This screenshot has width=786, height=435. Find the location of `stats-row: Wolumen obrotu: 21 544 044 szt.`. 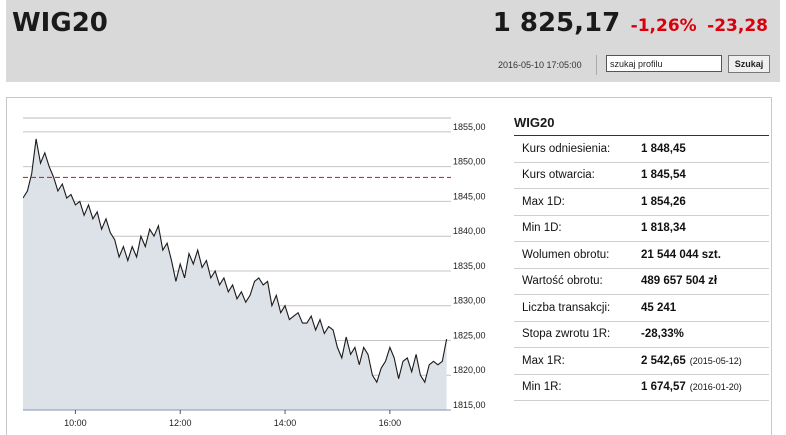

stats-row: Wolumen obrotu: 21 544 044 szt. is located at coordinates (641, 255).